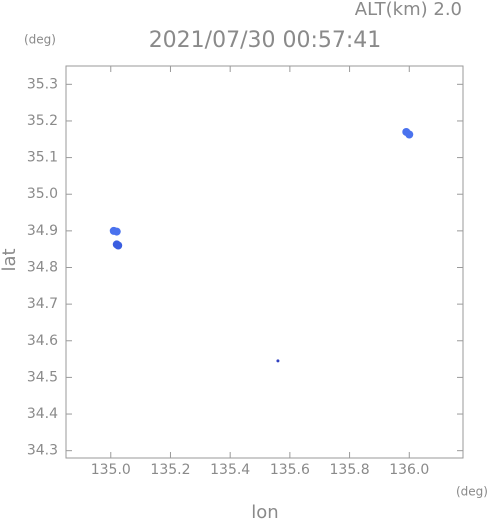  Describe the element at coordinates (42, 451) in the screenshot. I see `y-tick-label: 34.3` at that location.